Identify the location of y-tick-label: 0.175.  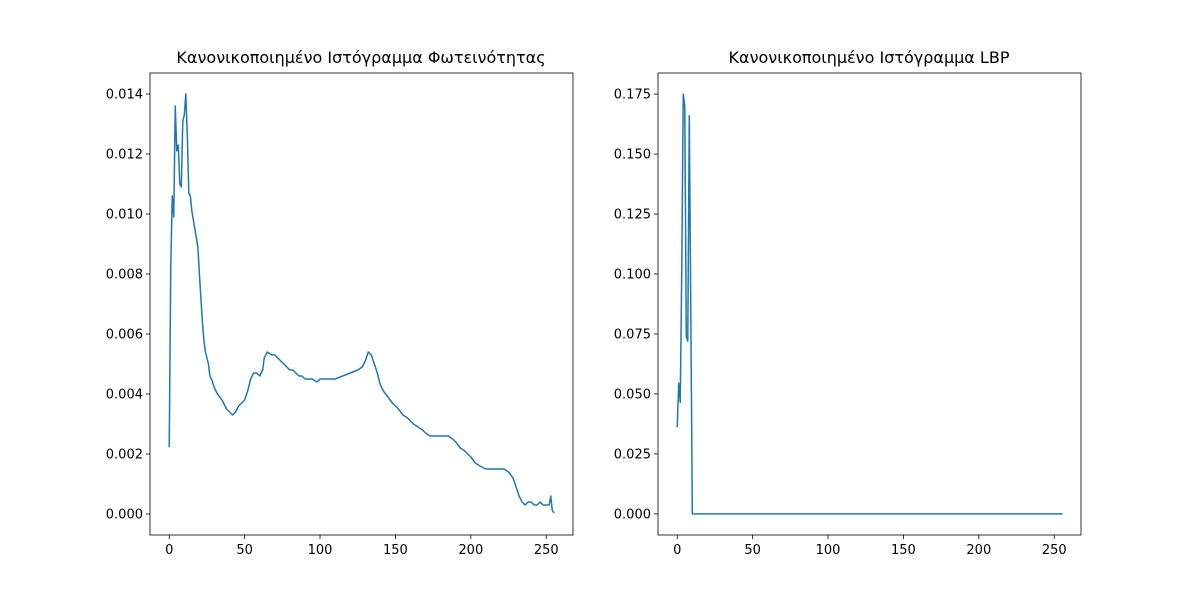
(632, 95).